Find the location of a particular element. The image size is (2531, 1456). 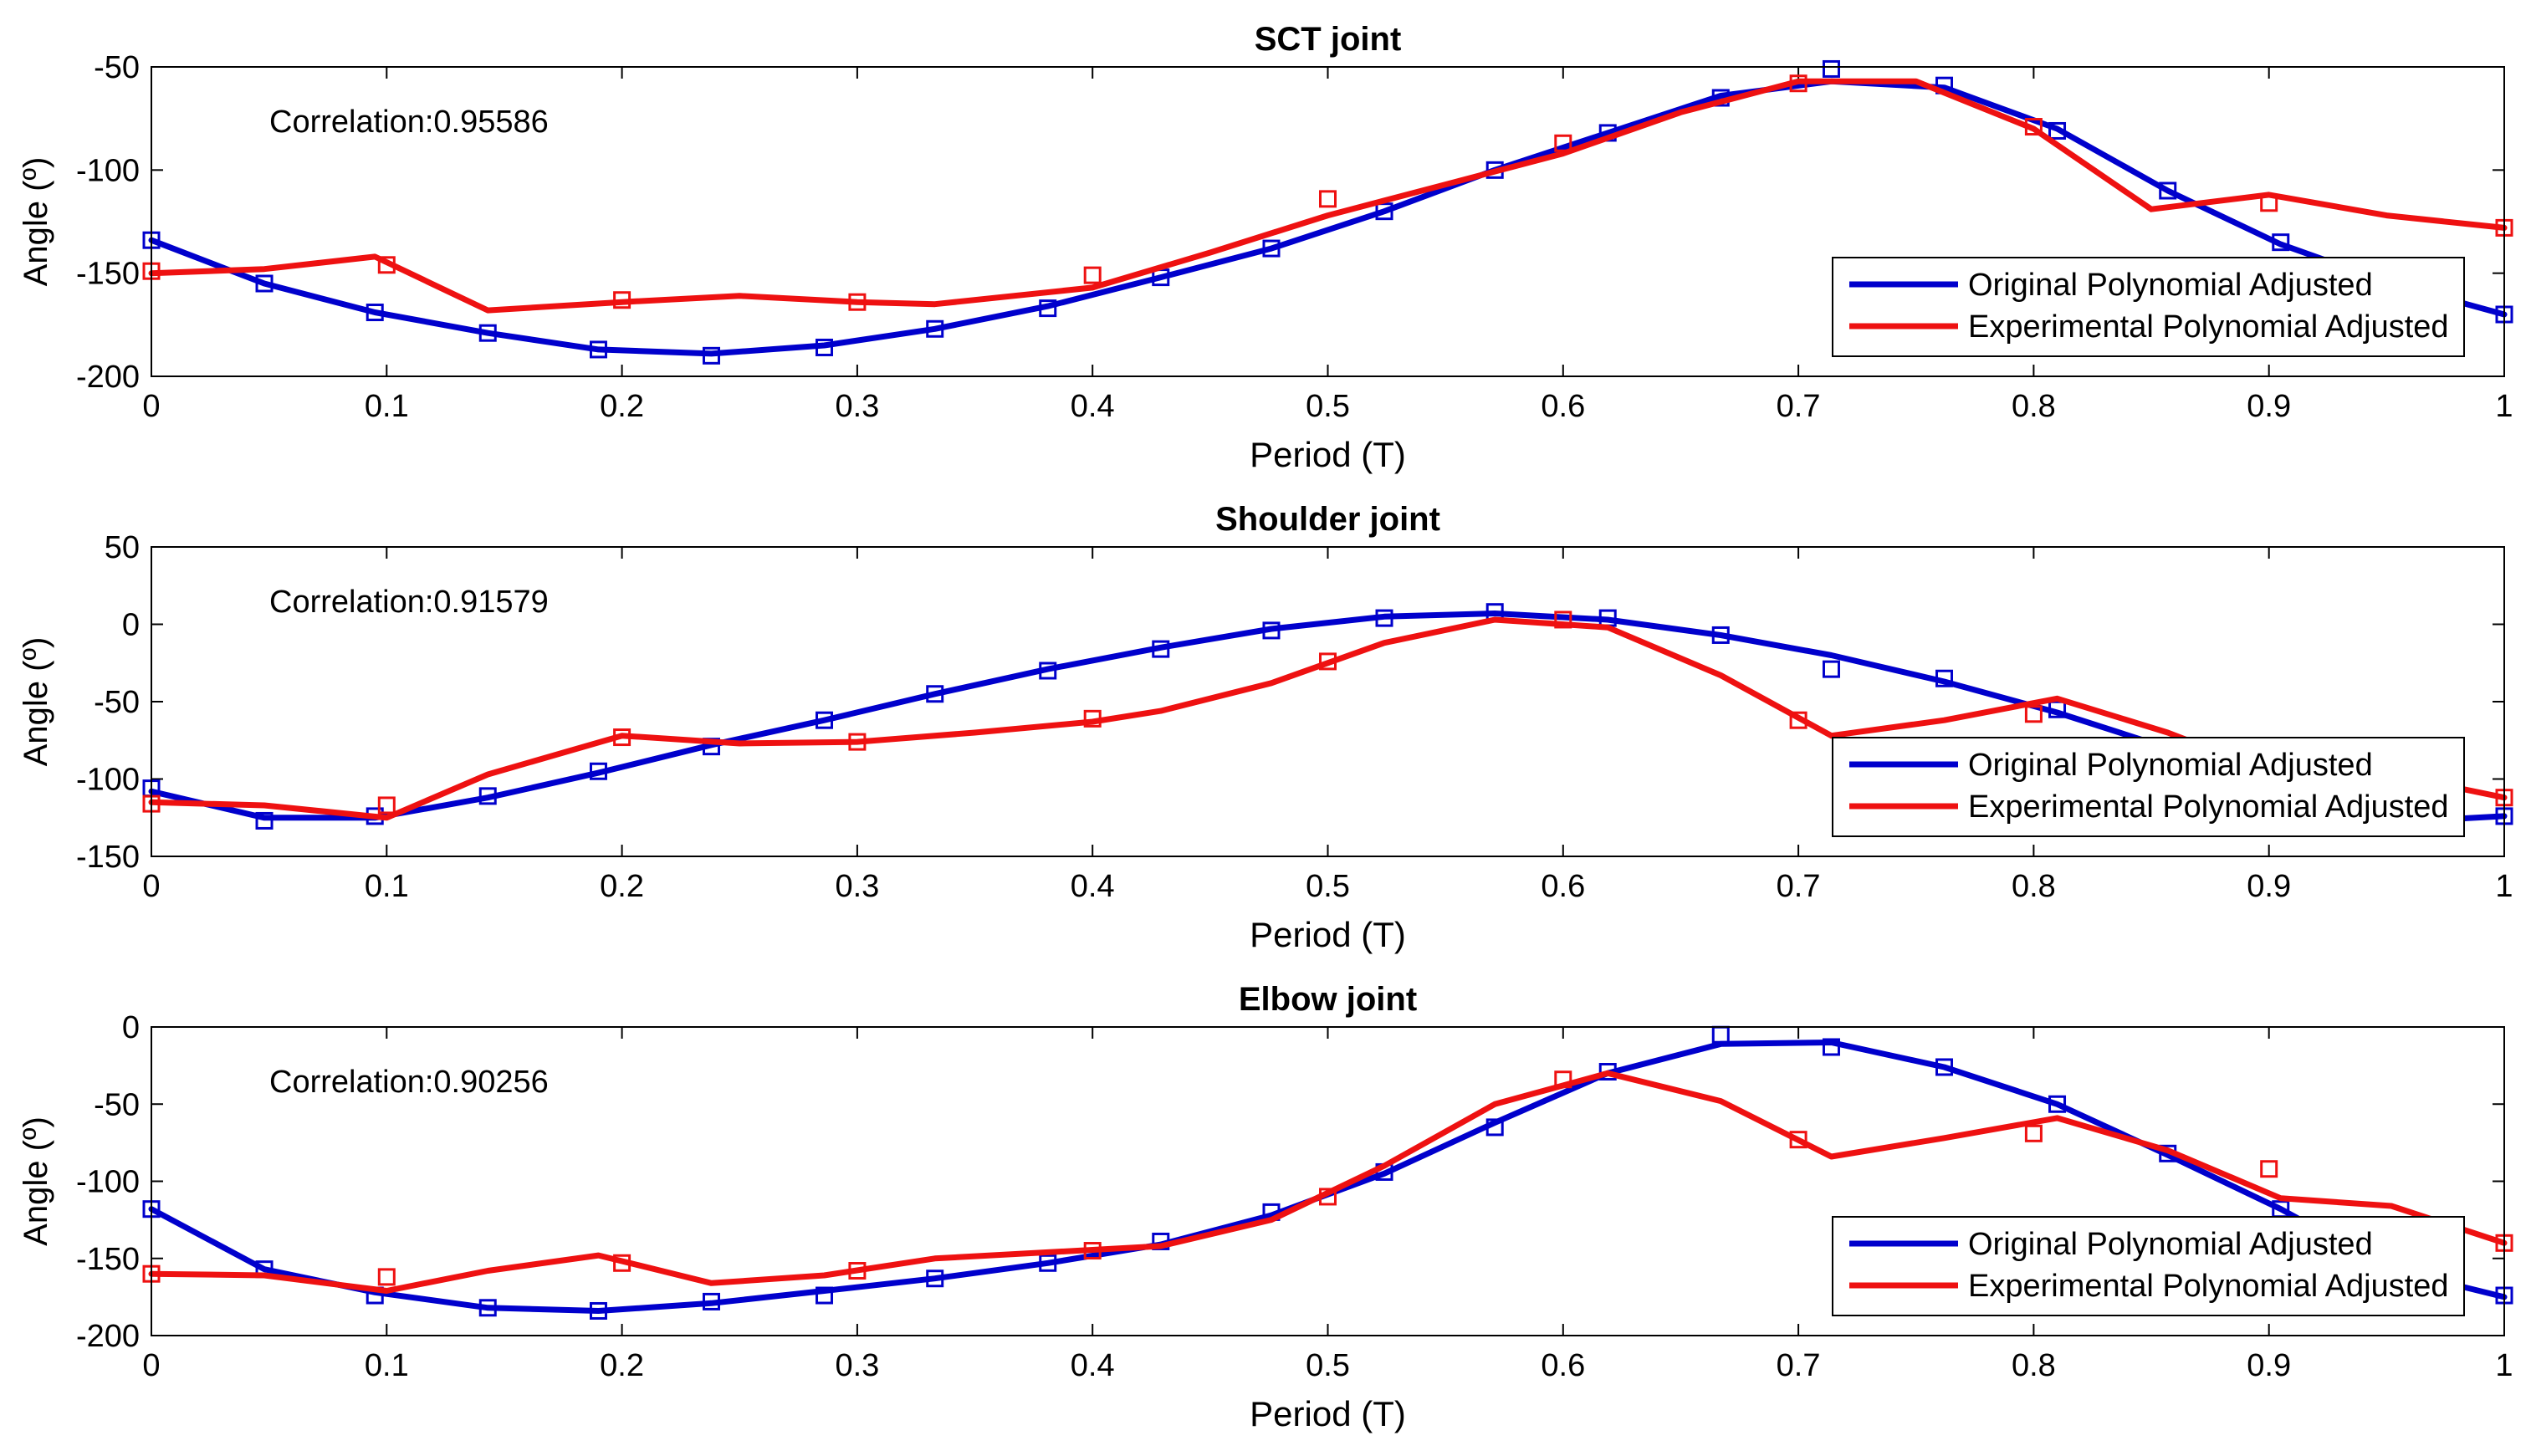

correlation-annotation: Correlation:0.91579 is located at coordinates (409, 602).